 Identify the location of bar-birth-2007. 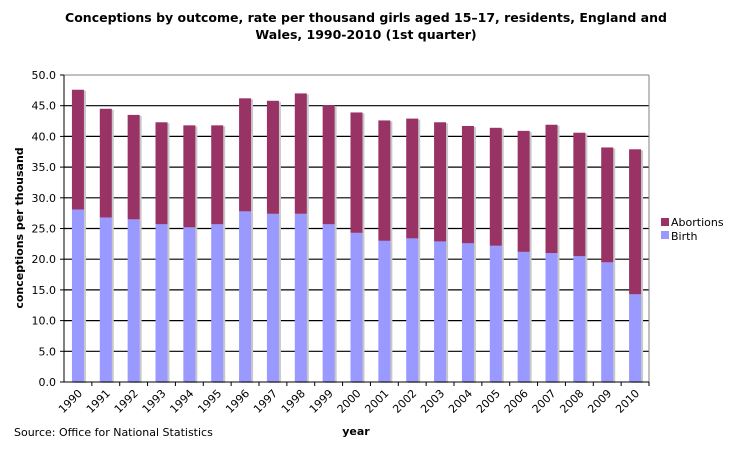
(551, 317).